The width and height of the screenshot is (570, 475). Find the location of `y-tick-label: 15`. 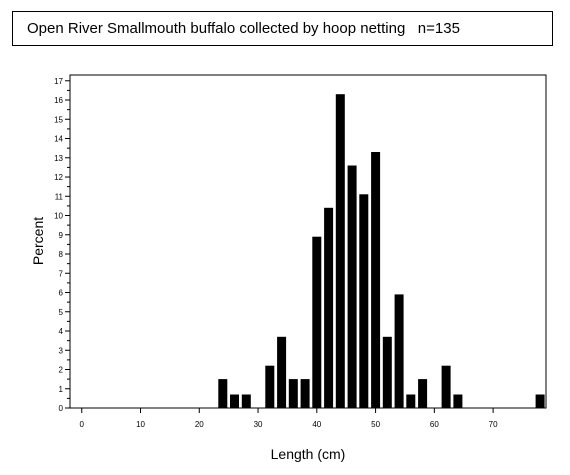

y-tick-label: 15 is located at coordinates (58, 119).